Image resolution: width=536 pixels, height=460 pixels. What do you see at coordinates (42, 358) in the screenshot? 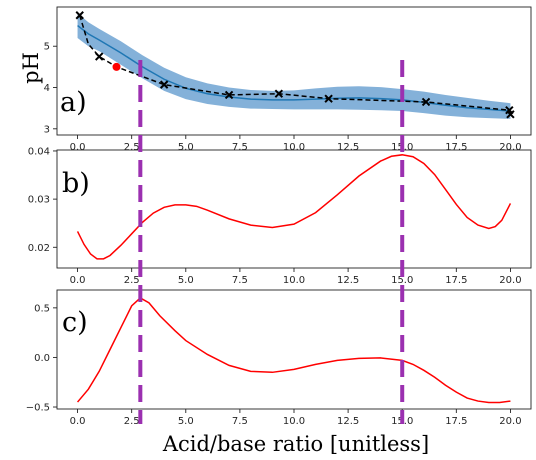
I see `y-tick-label: 0.0` at bounding box center [42, 358].